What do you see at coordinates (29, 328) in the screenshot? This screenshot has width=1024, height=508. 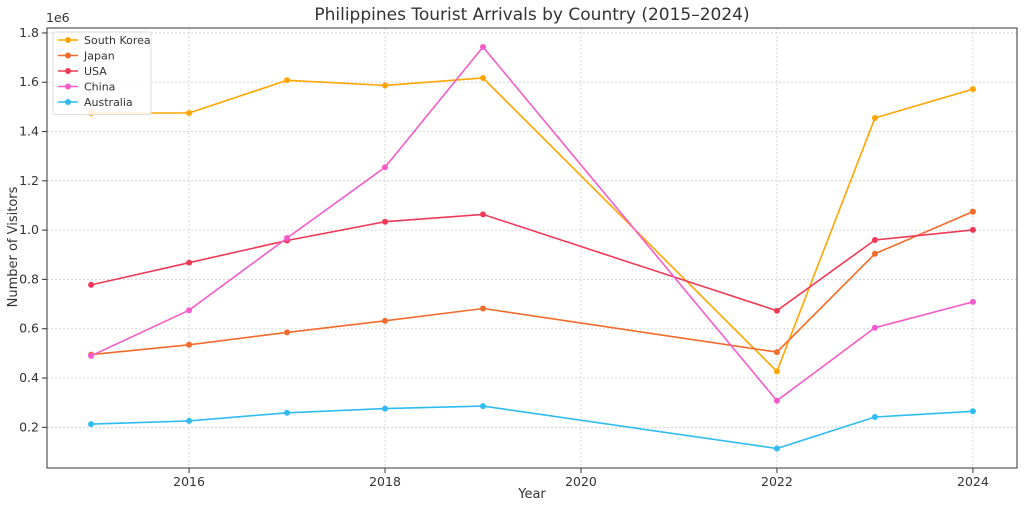 I see `y-tick-label: 0.6` at bounding box center [29, 328].